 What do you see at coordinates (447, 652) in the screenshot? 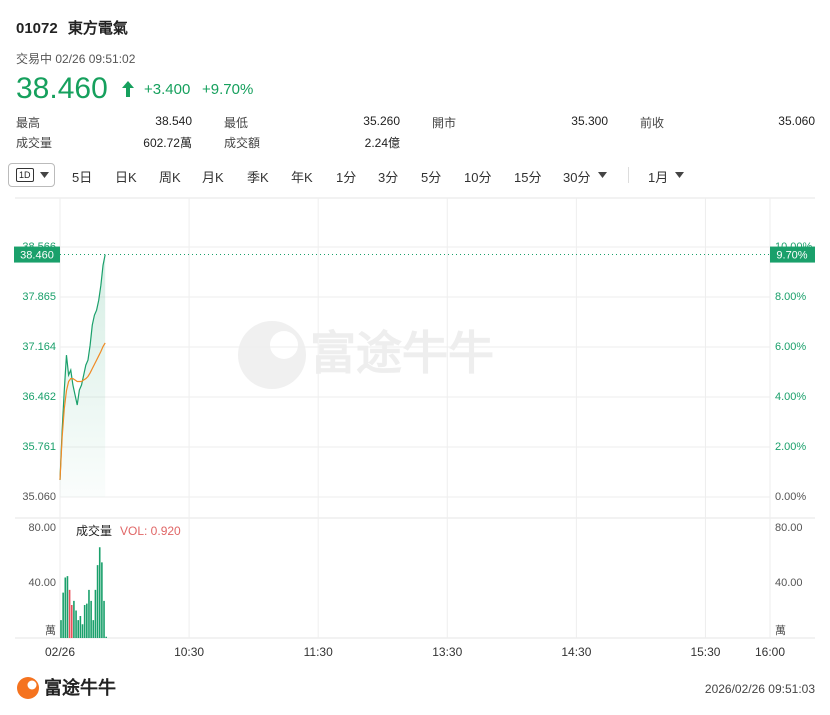
I see `x-tick-label: 13:30` at bounding box center [447, 652].